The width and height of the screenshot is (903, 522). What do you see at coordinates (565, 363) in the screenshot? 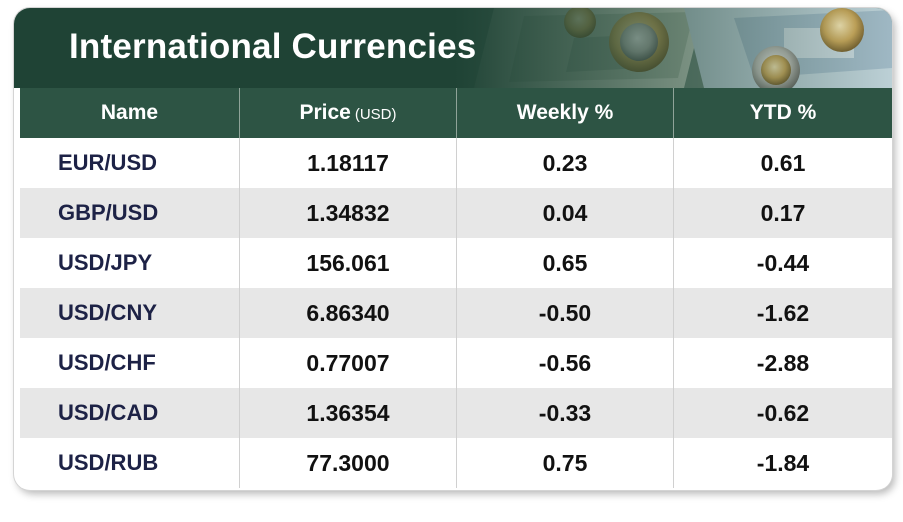
I see `weekly-change: -0.56` at bounding box center [565, 363].